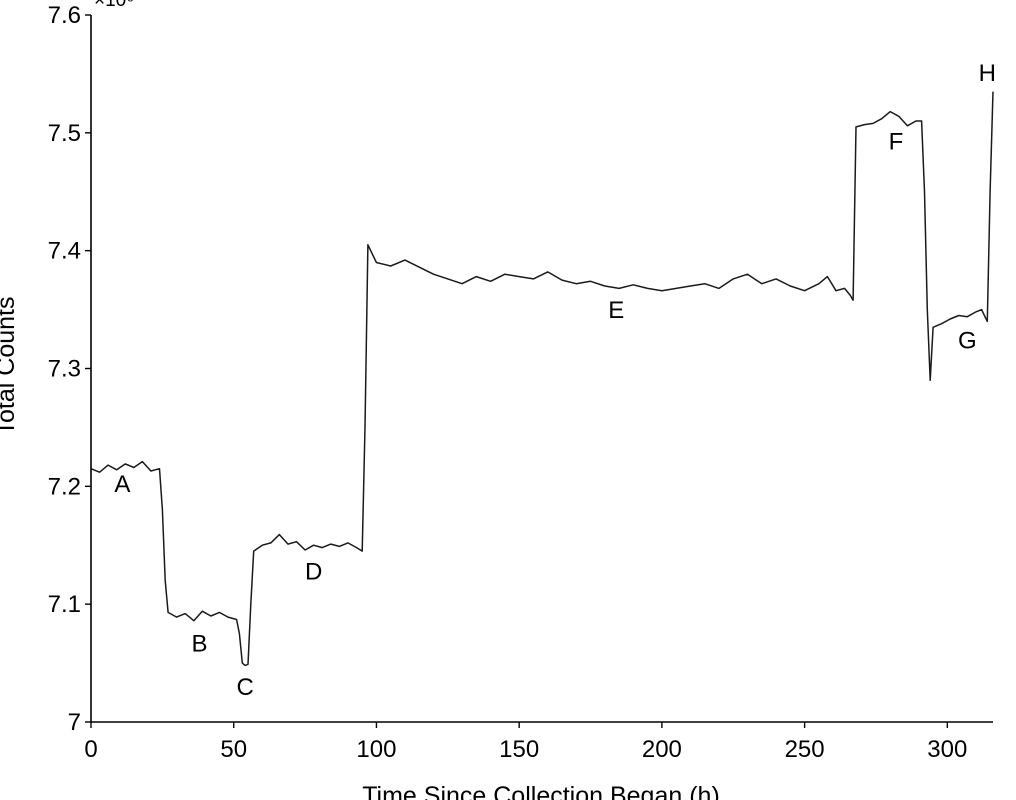  Describe the element at coordinates (967, 340) in the screenshot. I see `segment-label-g: G` at that location.